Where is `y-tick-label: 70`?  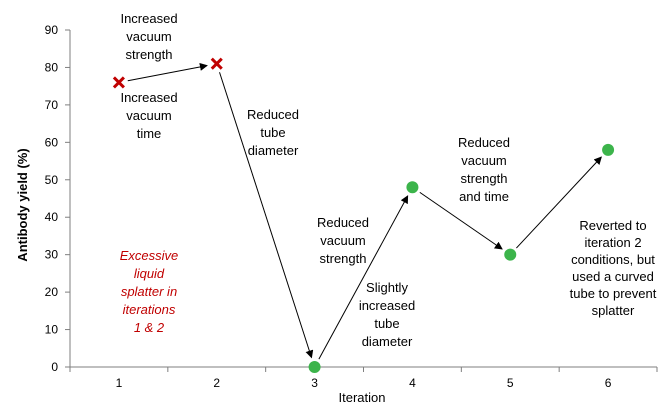 y-tick-label: 70 is located at coordinates (52, 105).